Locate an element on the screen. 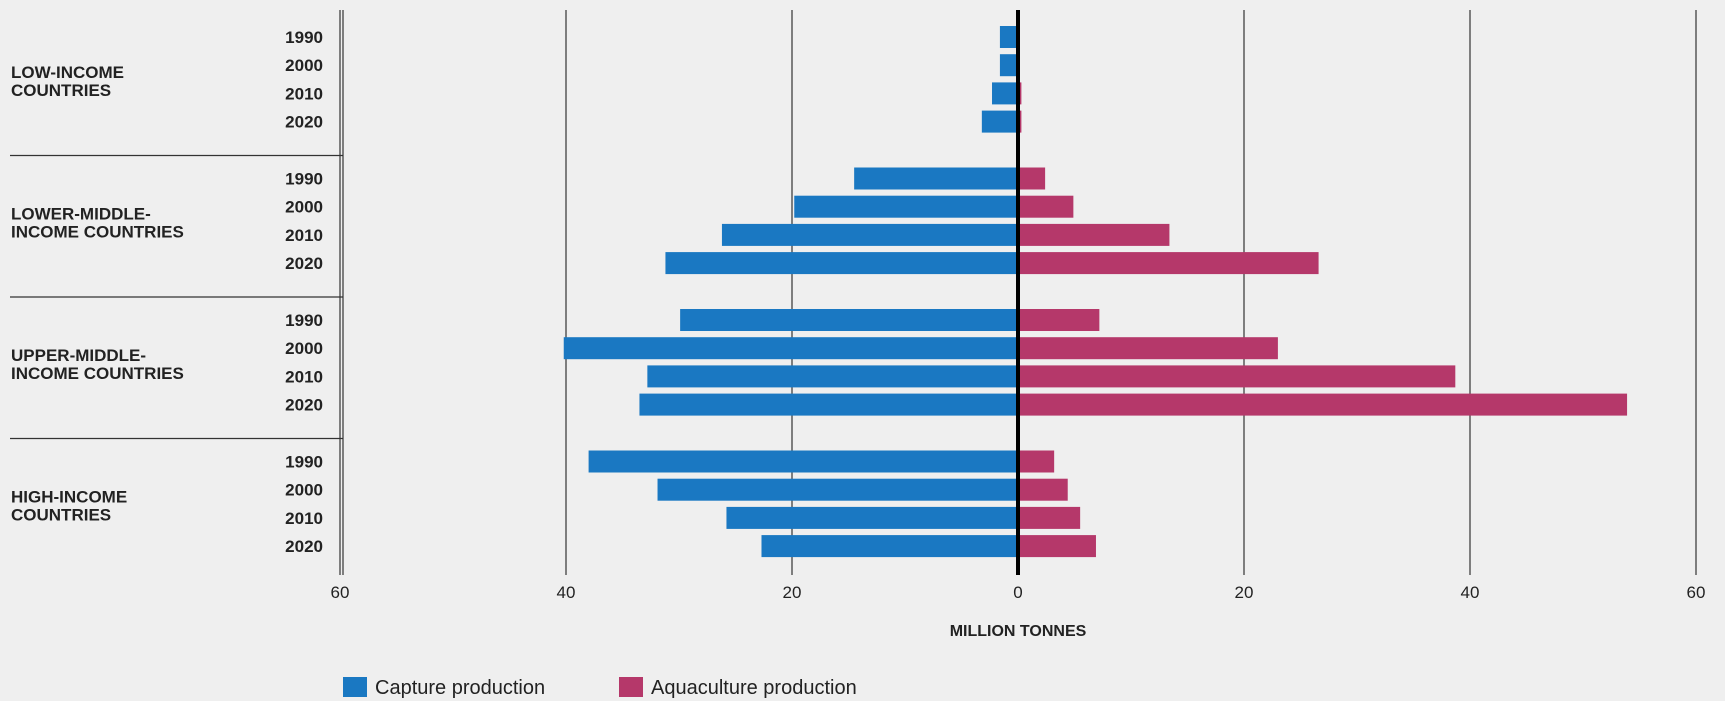 The width and height of the screenshot is (1725, 701). x-tick-label: 0 is located at coordinates (1017, 592).